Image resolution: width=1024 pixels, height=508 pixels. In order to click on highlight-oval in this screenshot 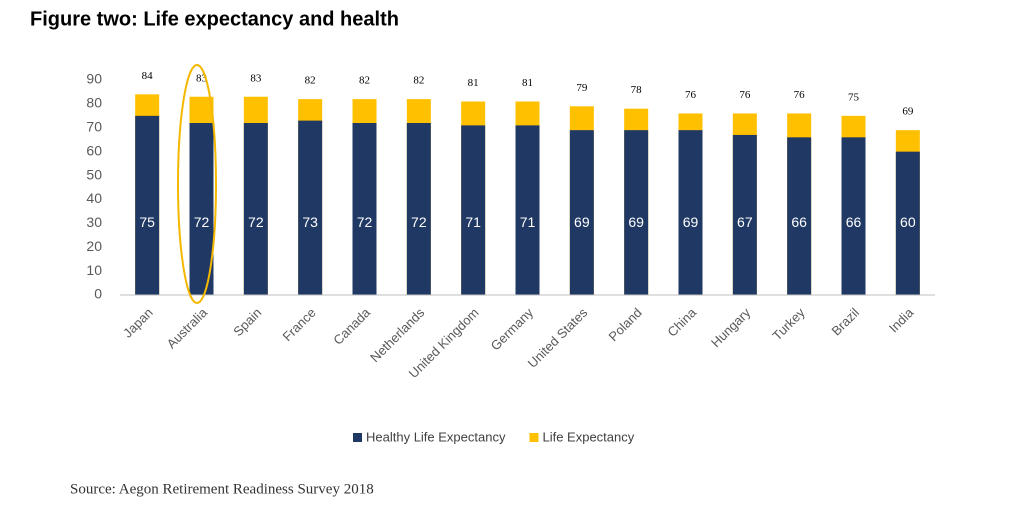, I will do `click(197, 184)`.